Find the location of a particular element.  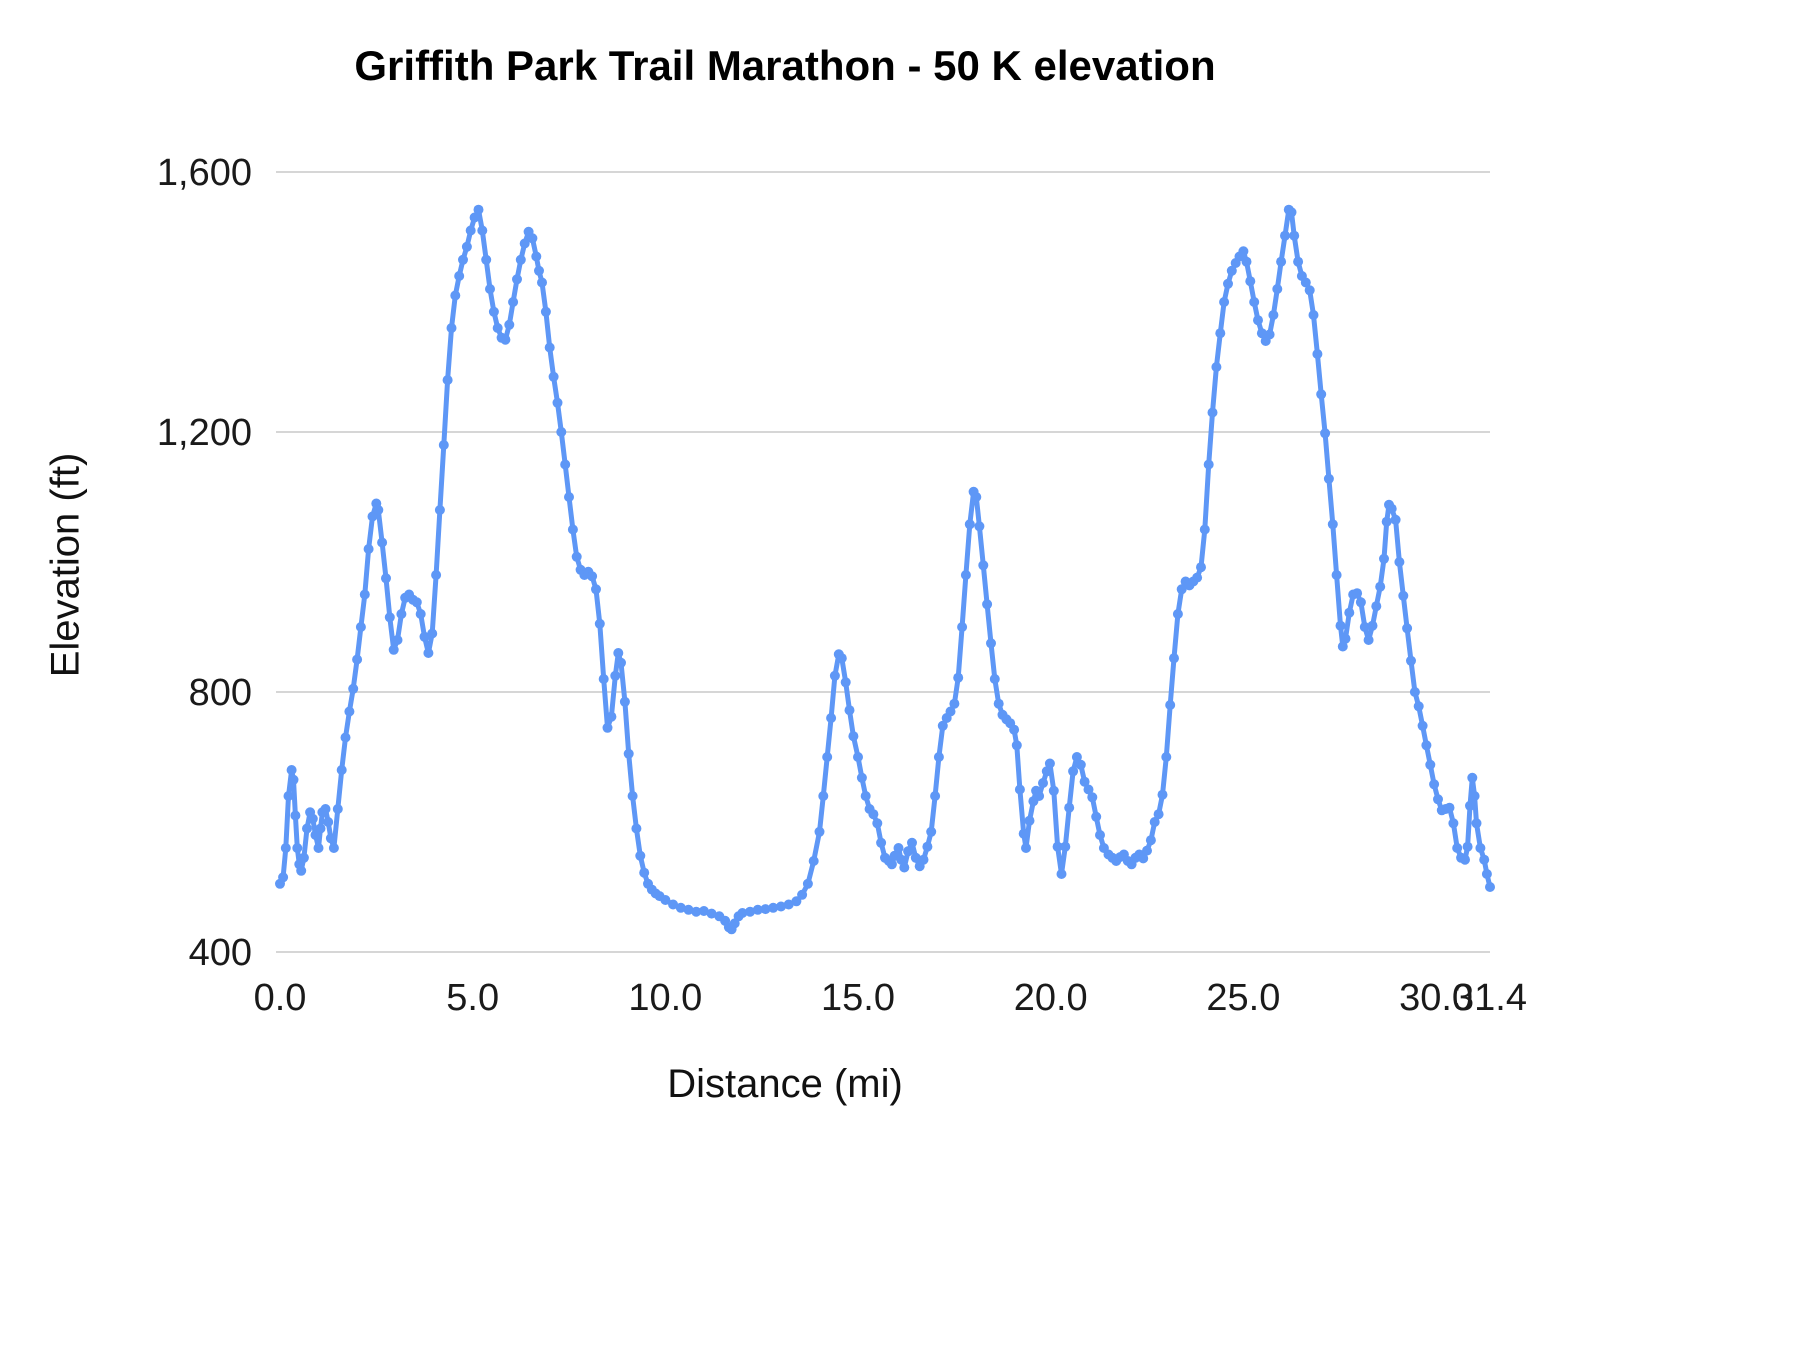

svg-text: 1,200 is located at coordinates (204, 433).